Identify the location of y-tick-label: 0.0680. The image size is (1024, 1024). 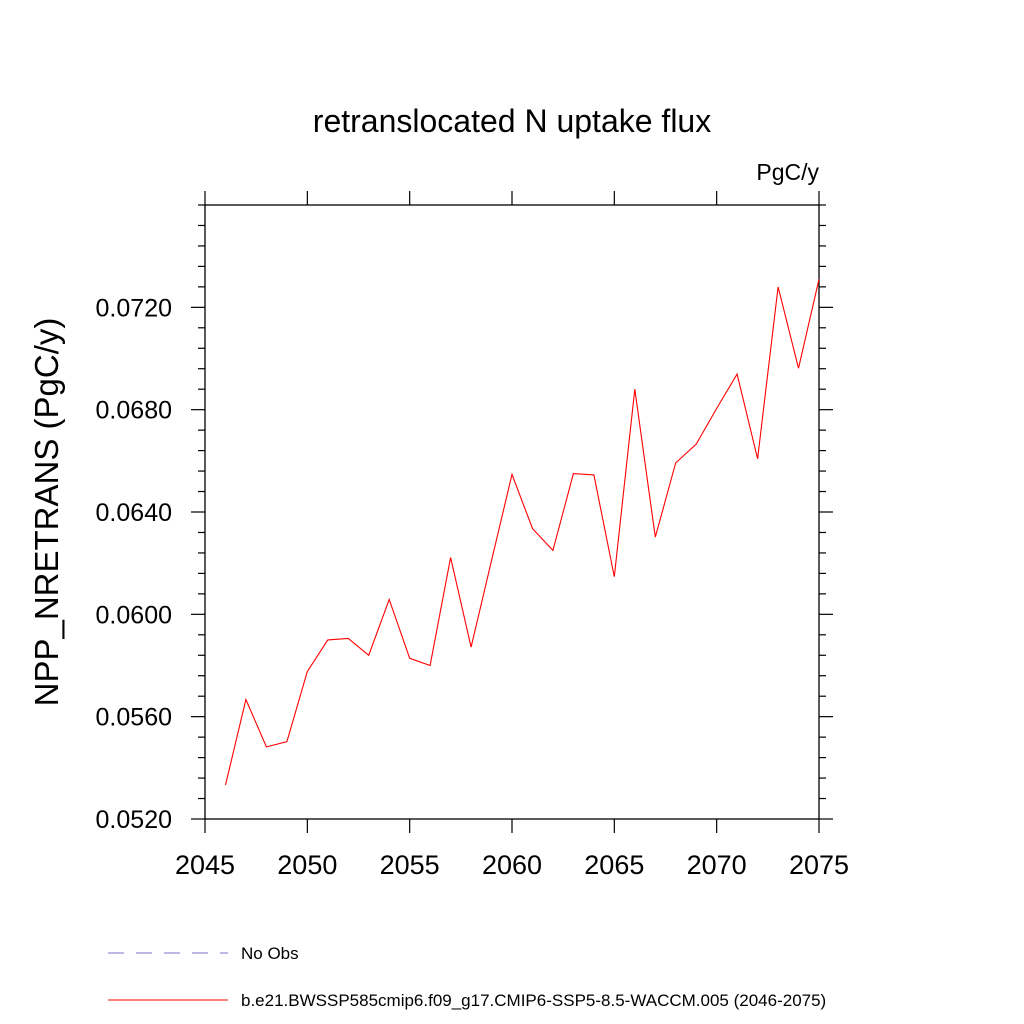
(134, 411).